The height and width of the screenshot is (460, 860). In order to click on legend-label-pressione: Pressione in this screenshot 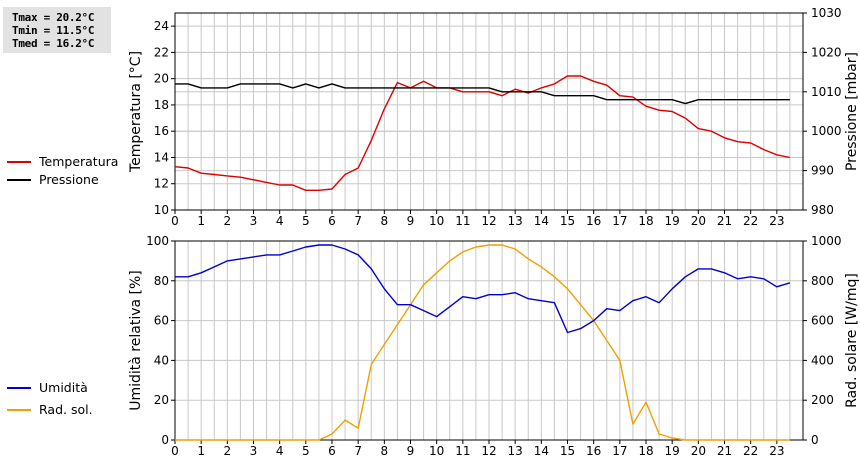, I will do `click(69, 179)`.